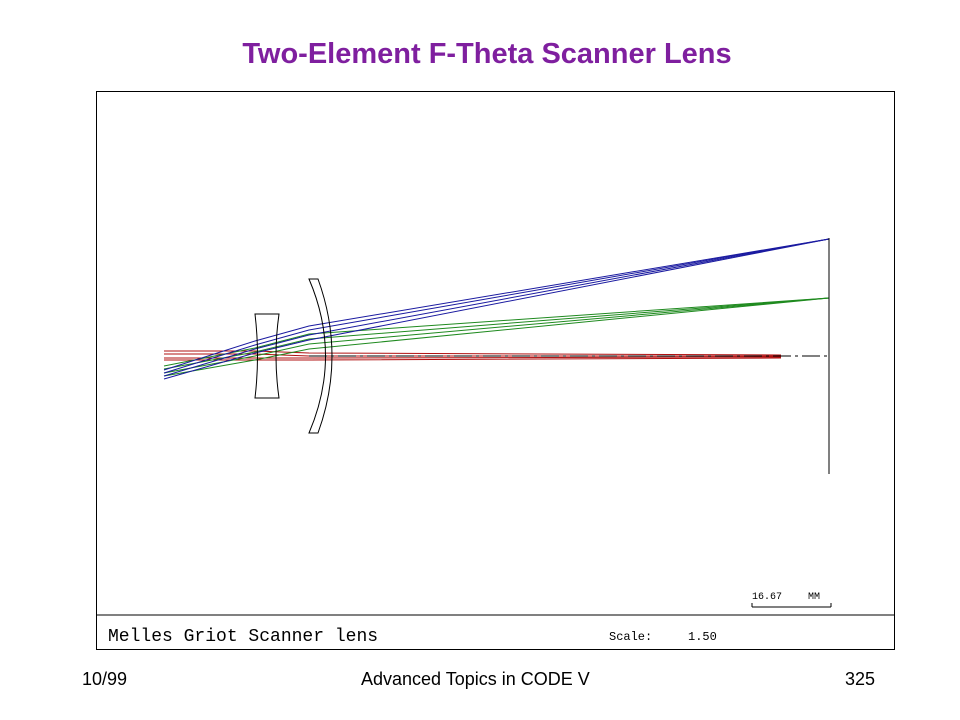  Describe the element at coordinates (487, 54) in the screenshot. I see `slide-title: Two-Element F-Theta Scanner Lens` at that location.